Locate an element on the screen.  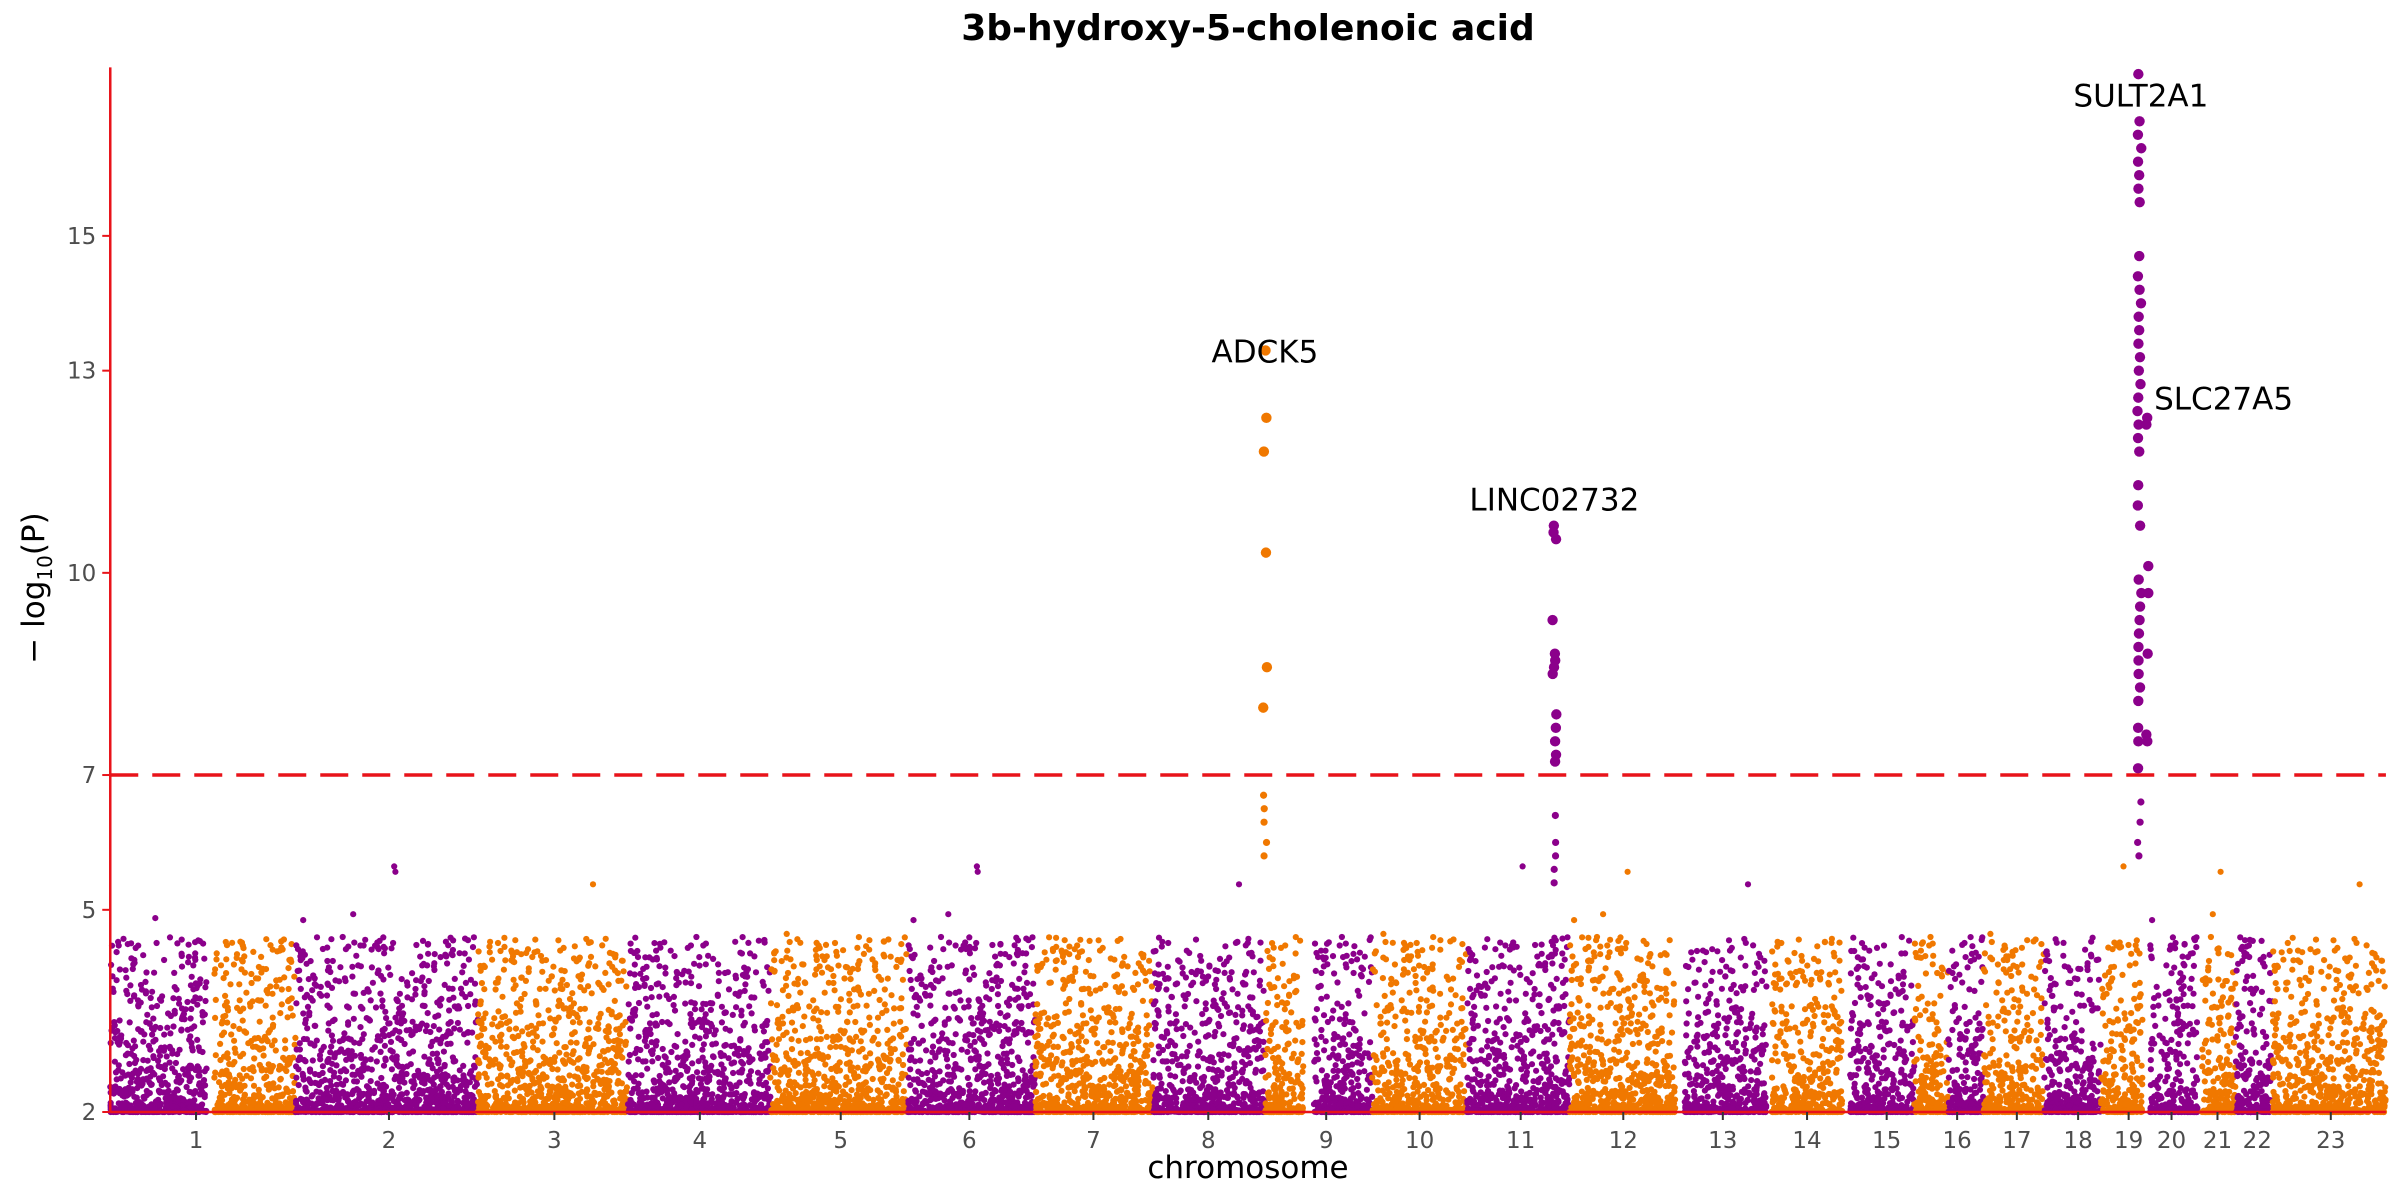
peak-sult2a1 is located at coordinates (2139, 464).